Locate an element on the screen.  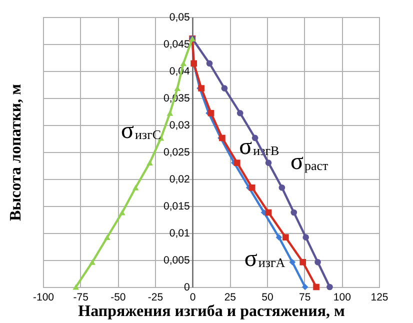
y-tick-label: 0 is located at coordinates (187, 288).